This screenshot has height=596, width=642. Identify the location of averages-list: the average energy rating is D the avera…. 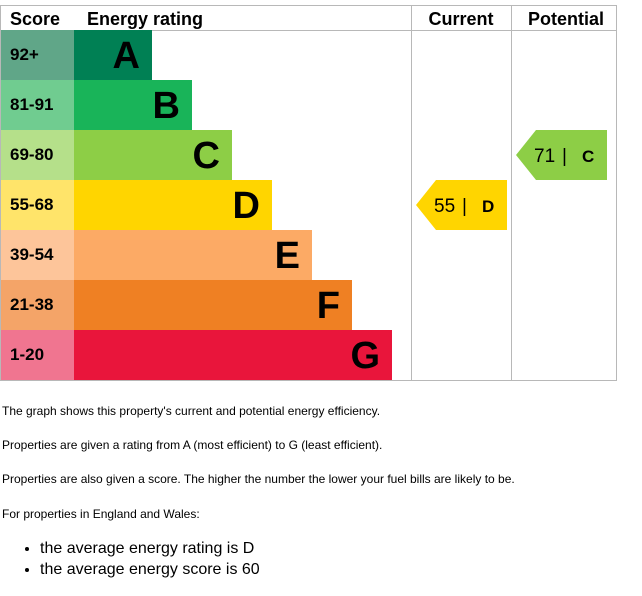
(130, 559).